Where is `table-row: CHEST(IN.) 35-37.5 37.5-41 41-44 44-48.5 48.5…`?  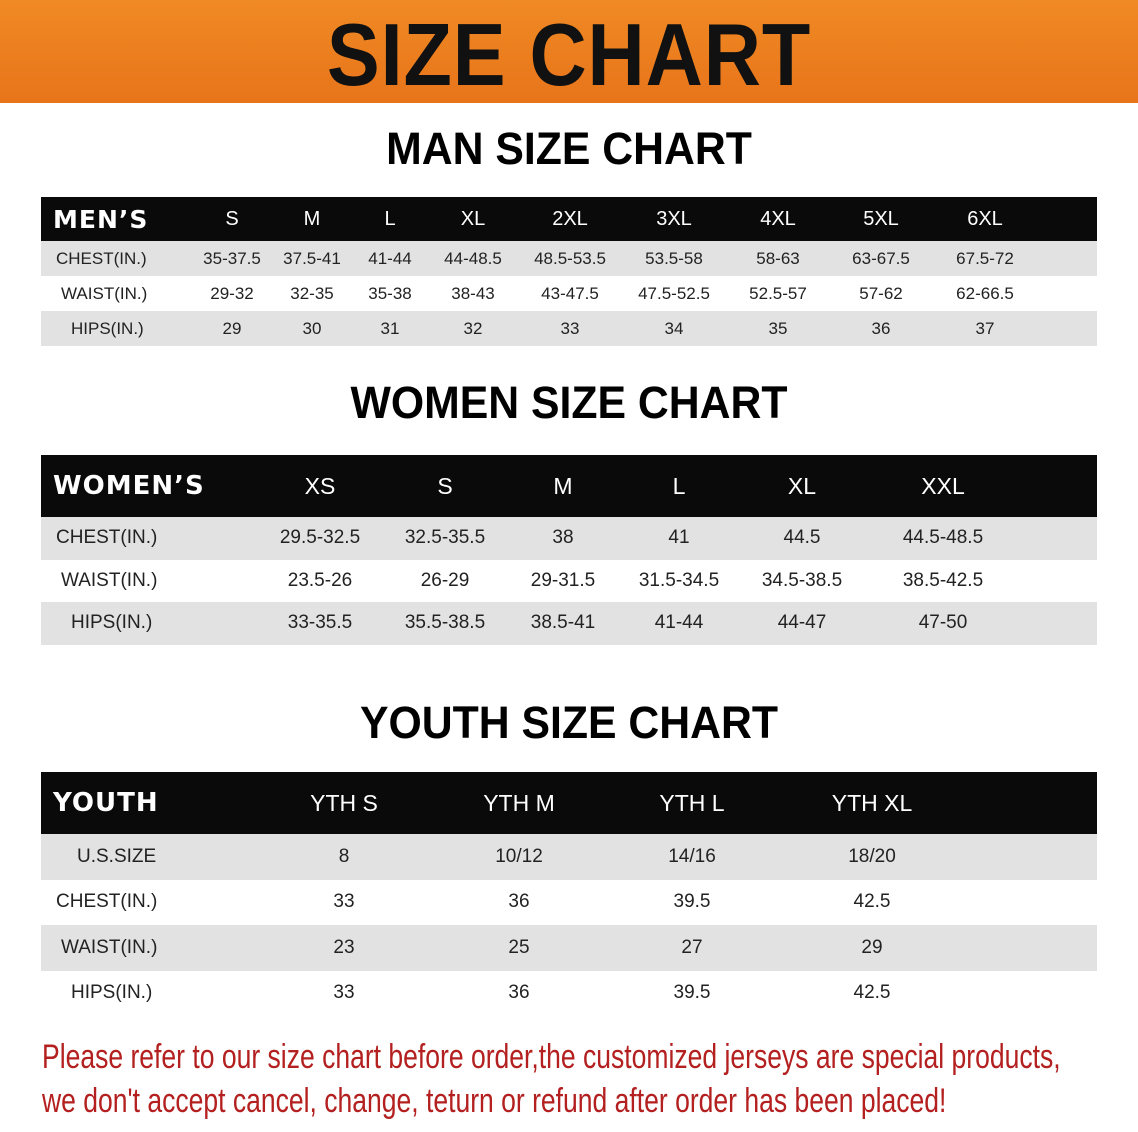
table-row: CHEST(IN.) 35-37.5 37.5-41 41-44 44-48.5 48.5… is located at coordinates (569, 258).